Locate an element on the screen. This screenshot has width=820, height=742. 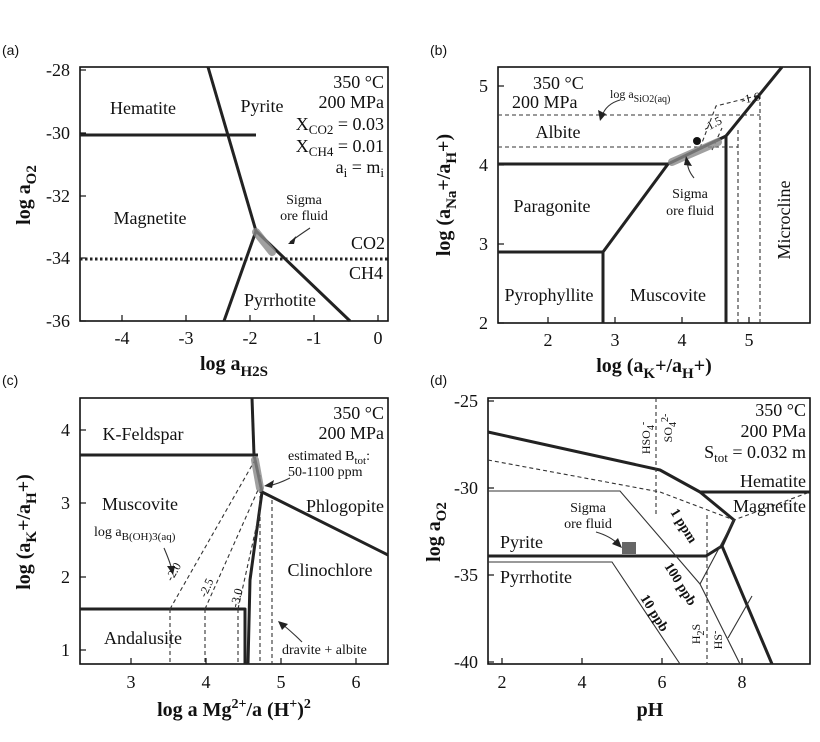
panel-a-magnetite-pyrrhotite-boundary is located at coordinates (240, 276).